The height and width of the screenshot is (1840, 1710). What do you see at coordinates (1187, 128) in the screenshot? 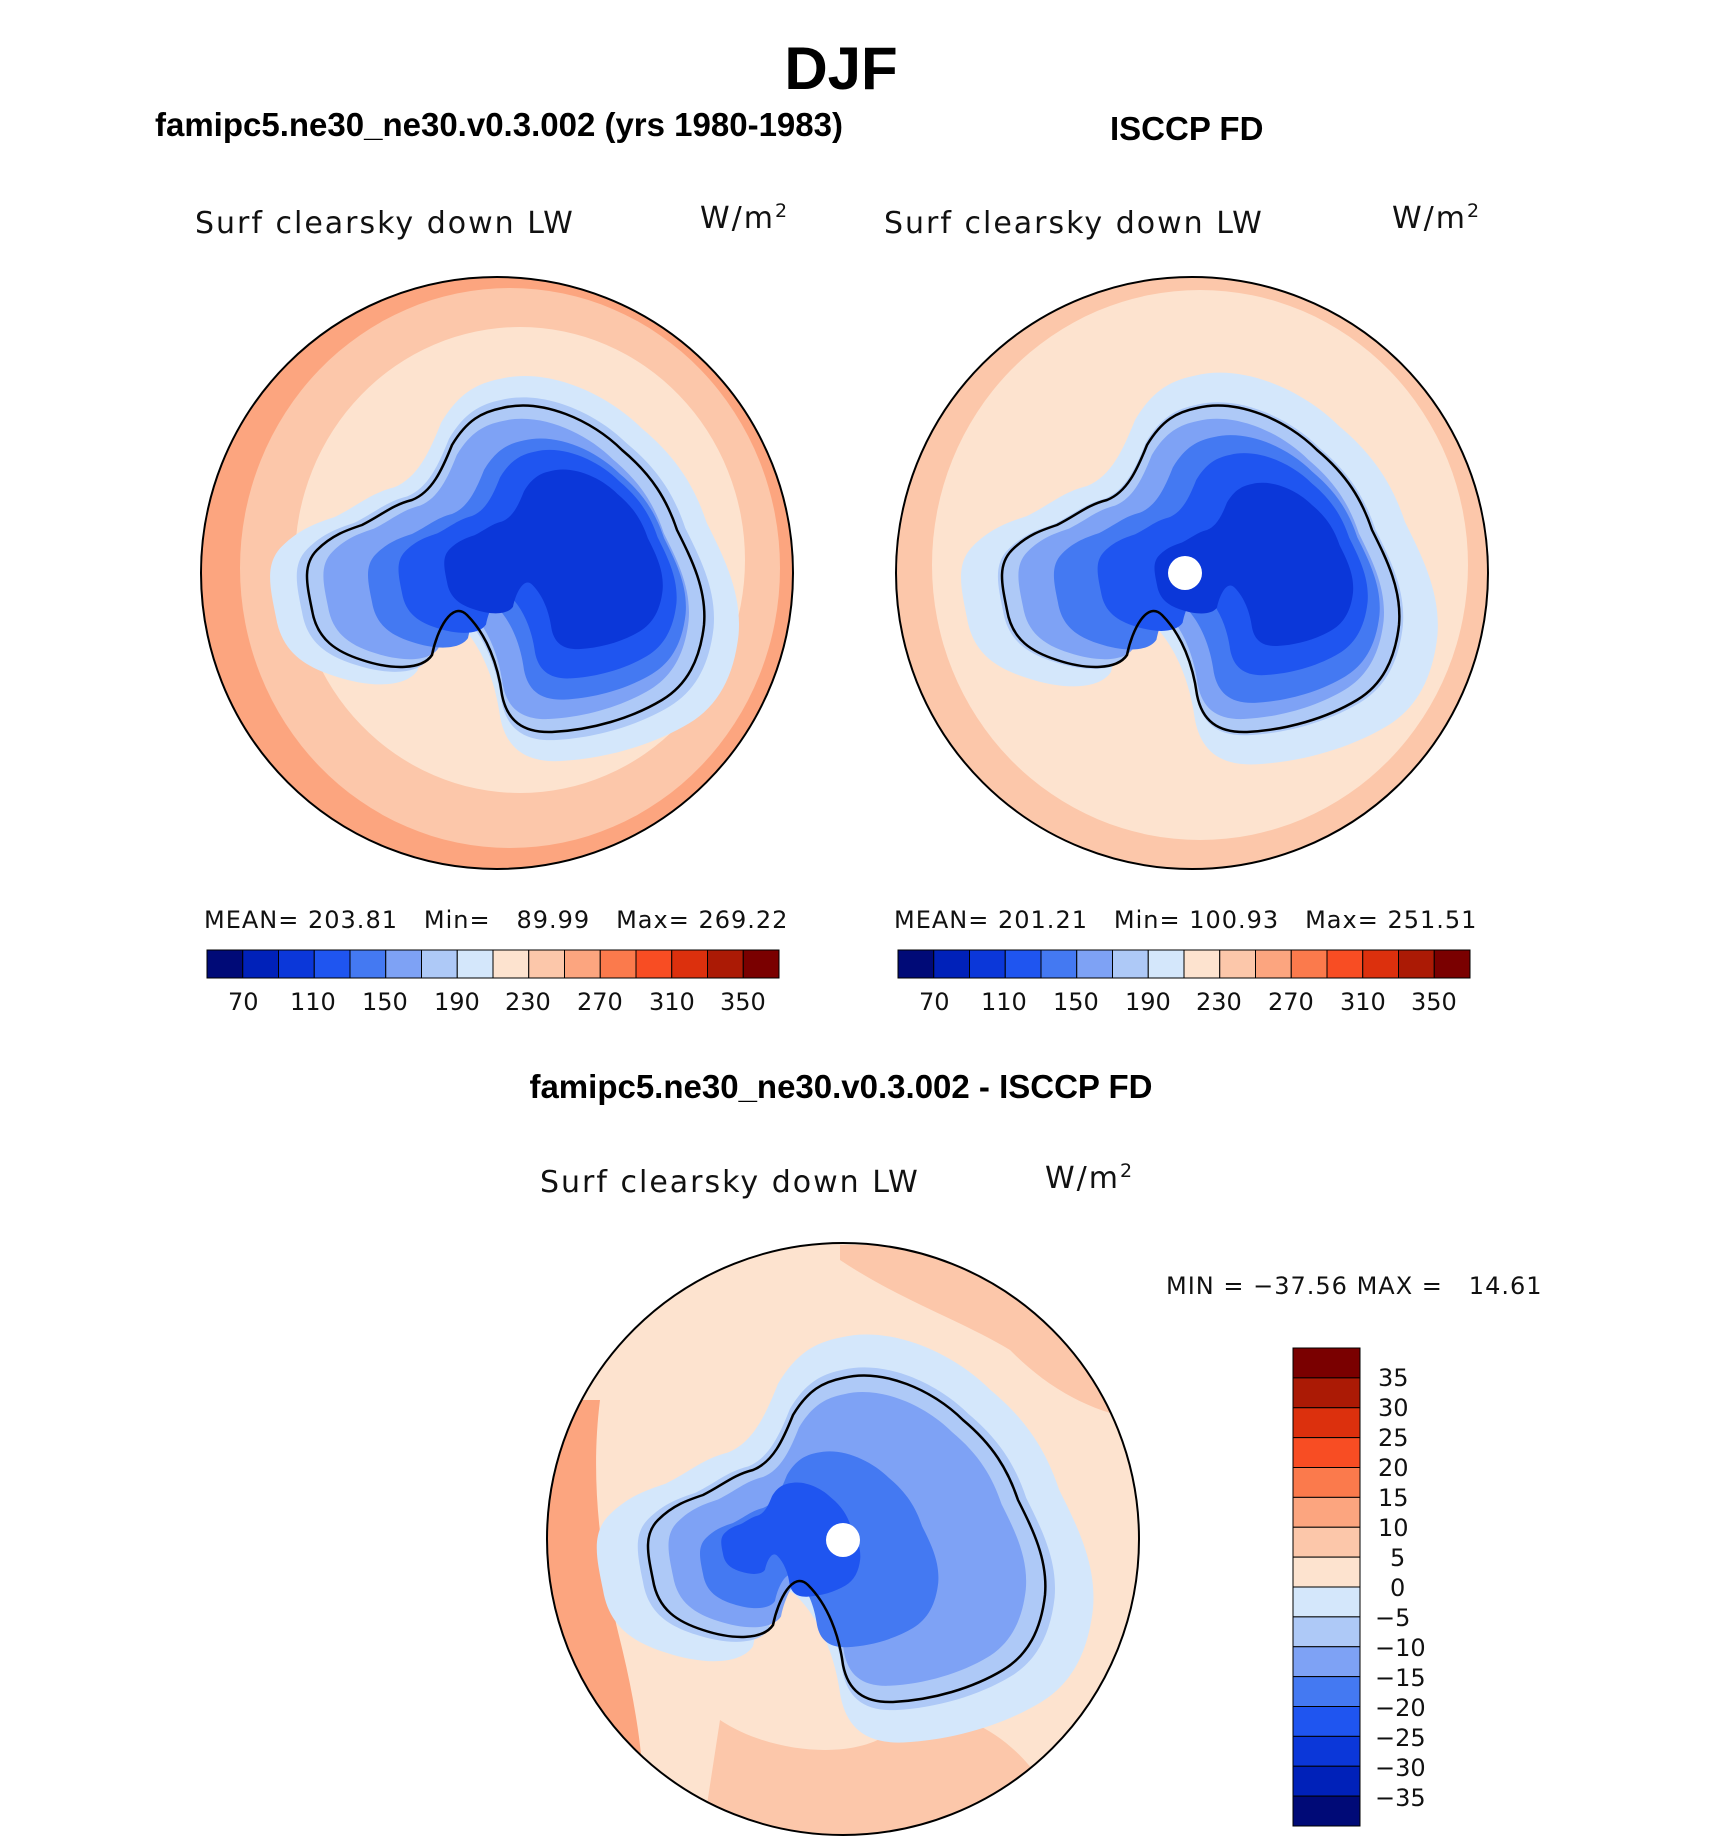
I see `panel-obs-title: ISCCP FD` at bounding box center [1187, 128].